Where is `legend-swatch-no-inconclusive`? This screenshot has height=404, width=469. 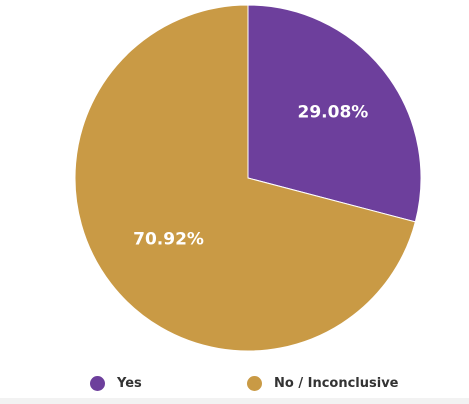 legend-swatch-no-inconclusive is located at coordinates (254, 383).